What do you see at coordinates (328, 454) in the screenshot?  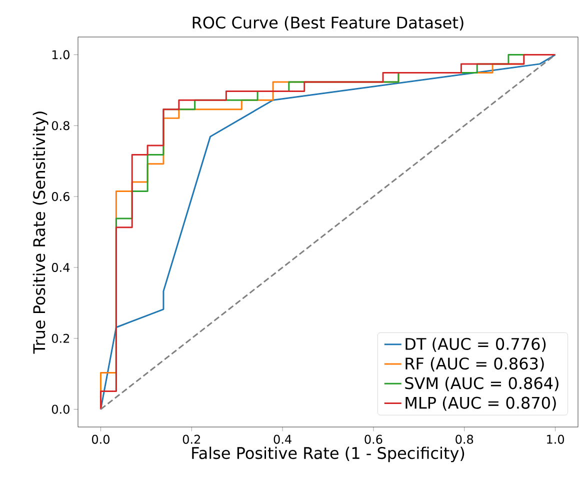 I see `x-axis-title: False Positive Rate (1 - Specificity)` at bounding box center [328, 454].